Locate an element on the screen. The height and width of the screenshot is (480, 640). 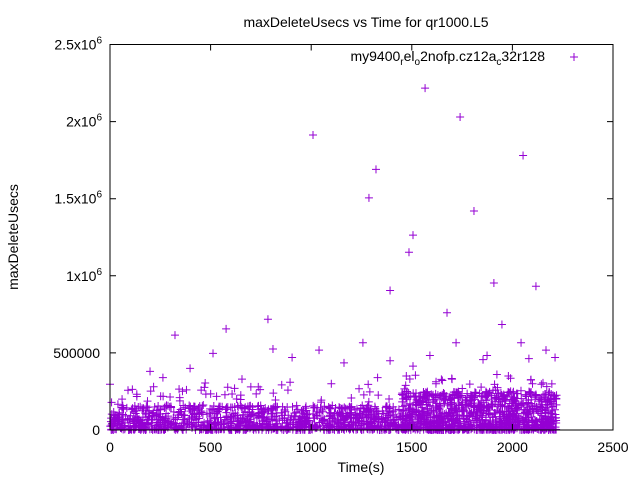
x-axis-label: Time(s) is located at coordinates (361, 467).